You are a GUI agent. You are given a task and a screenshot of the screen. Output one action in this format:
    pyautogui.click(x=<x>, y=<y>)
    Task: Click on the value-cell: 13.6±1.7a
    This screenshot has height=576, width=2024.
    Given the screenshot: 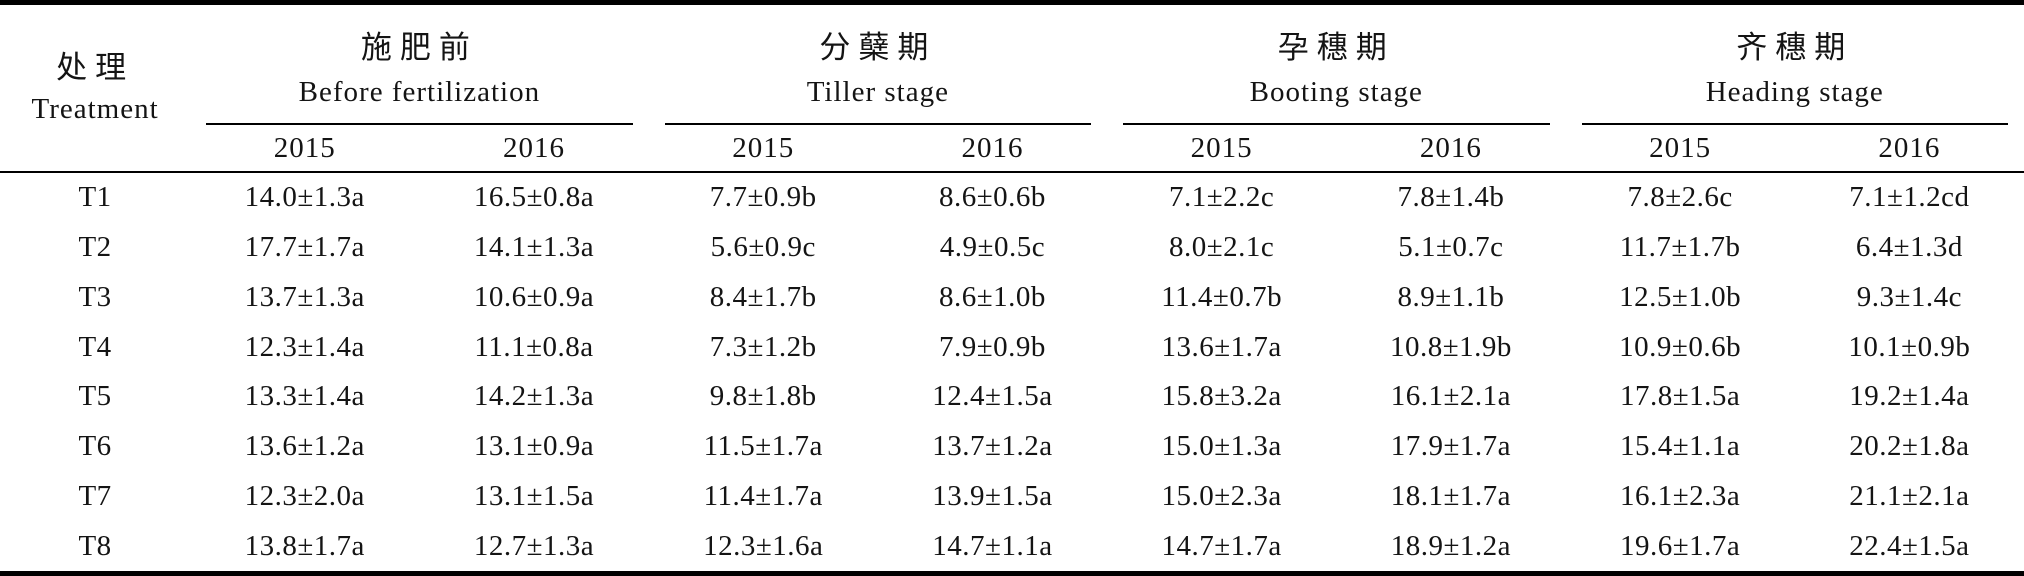 What is the action you would take?
    pyautogui.click(x=1221, y=346)
    